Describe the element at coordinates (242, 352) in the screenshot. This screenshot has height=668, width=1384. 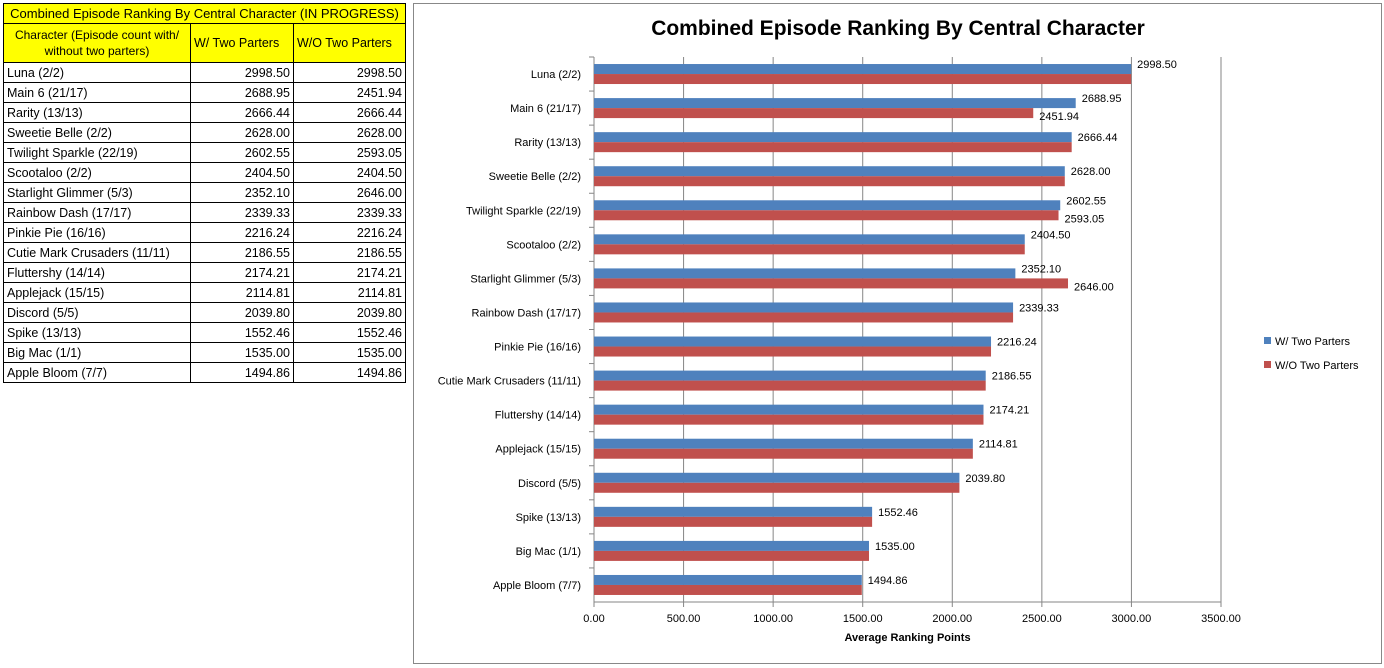
I see `cell-with-two-parters: 1535.00` at that location.